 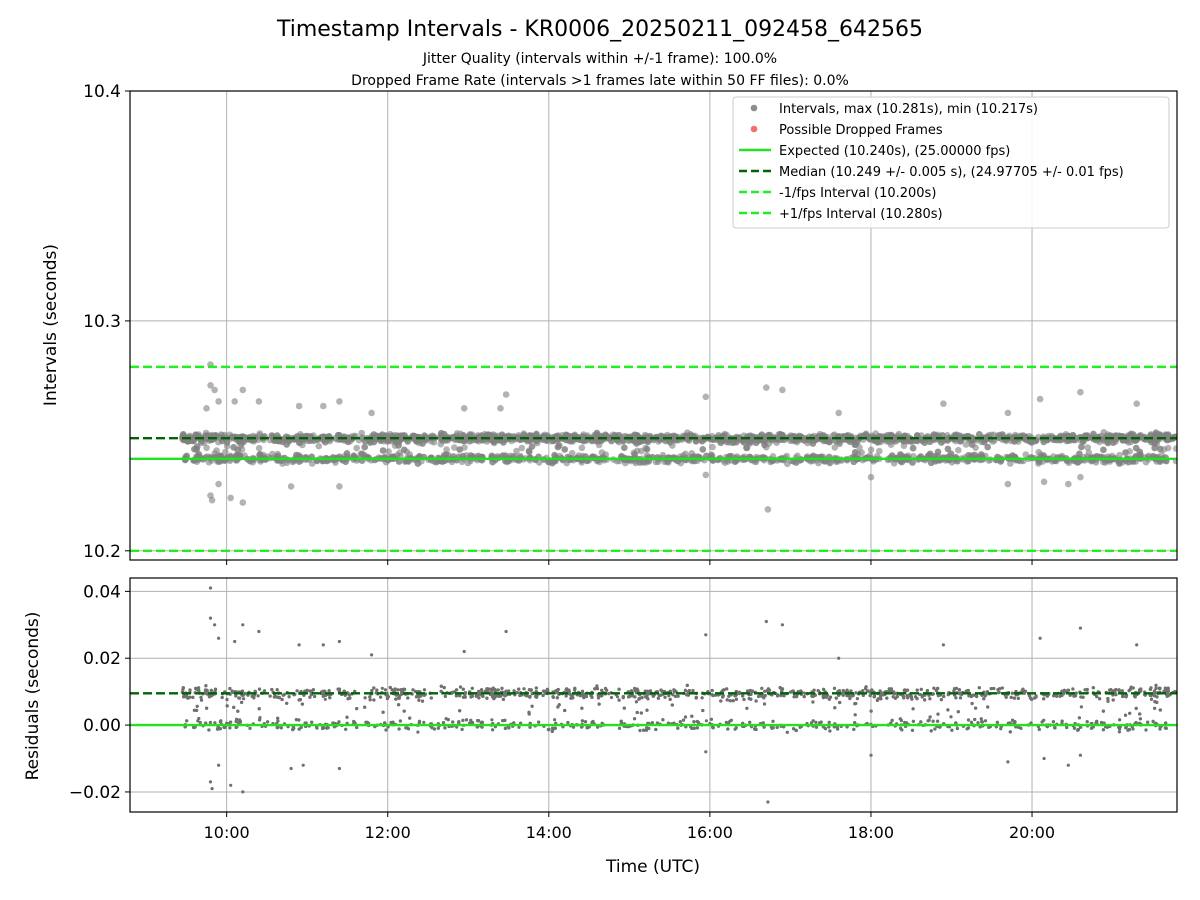 I want to click on y-tick-label: 10.2, so click(x=102, y=552).